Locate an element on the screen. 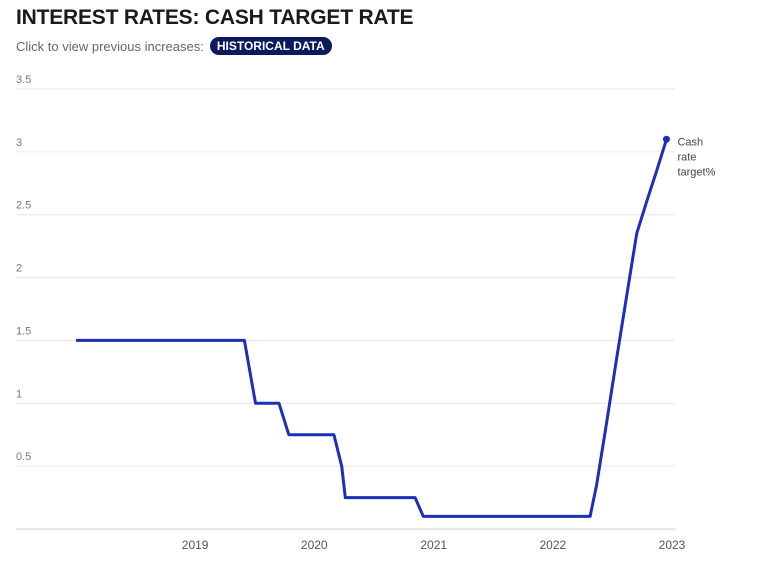  y-tick-label: 1.5 is located at coordinates (23, 331).